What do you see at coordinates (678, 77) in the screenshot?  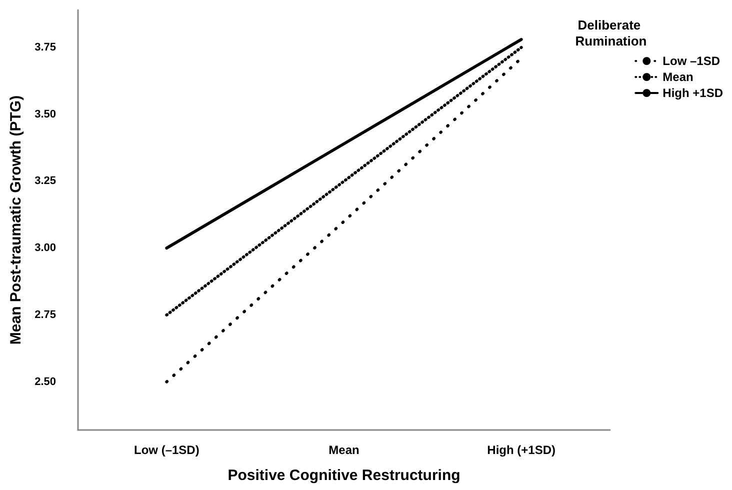 I see `legend-label: Mean` at bounding box center [678, 77].